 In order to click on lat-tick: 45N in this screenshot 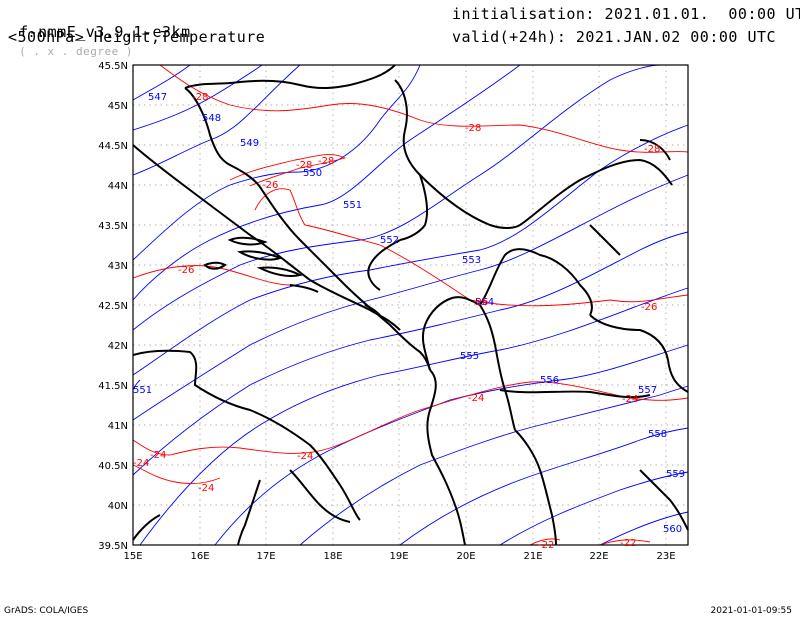, I will do `click(118, 106)`.